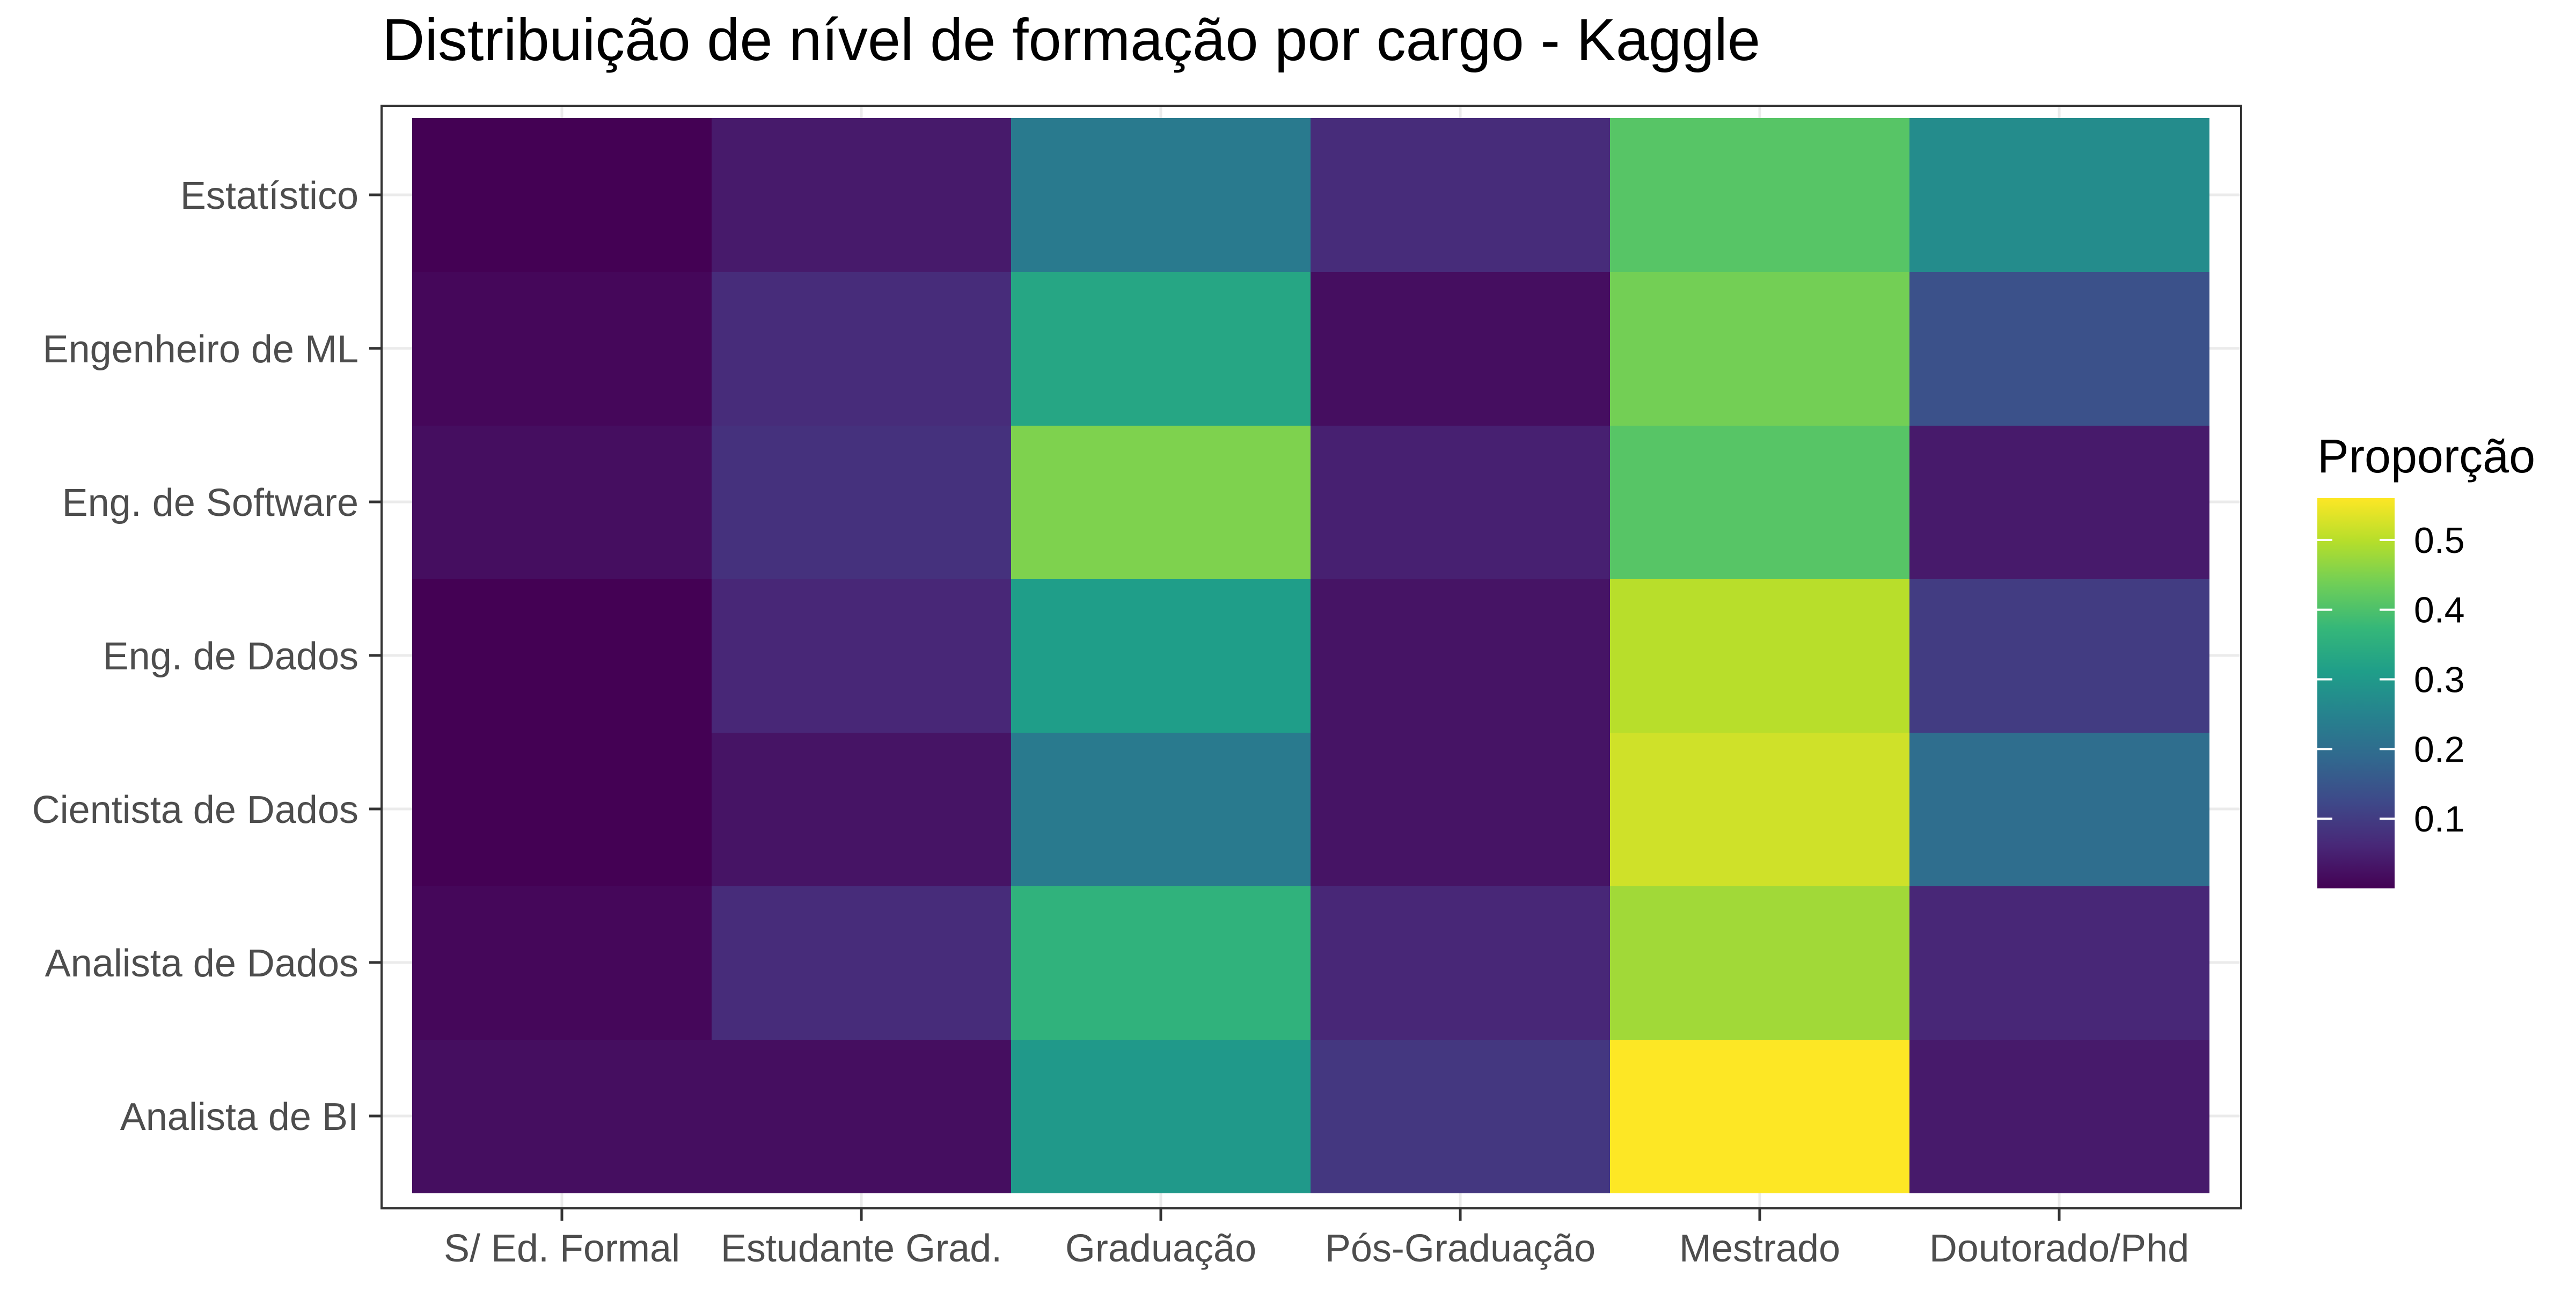  I want to click on legend-tick-label: 0.2, so click(2439, 749).